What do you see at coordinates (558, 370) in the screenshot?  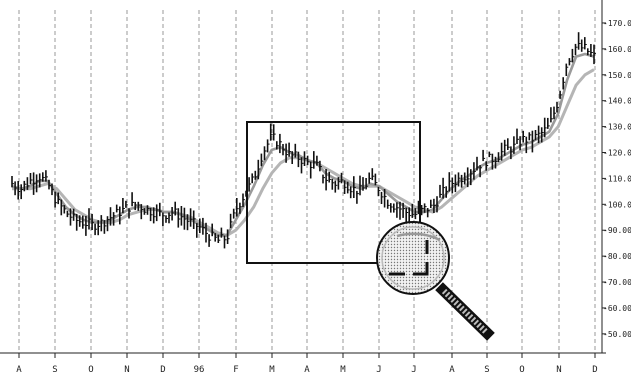 I see `x-tick-label-15: N` at bounding box center [558, 370].